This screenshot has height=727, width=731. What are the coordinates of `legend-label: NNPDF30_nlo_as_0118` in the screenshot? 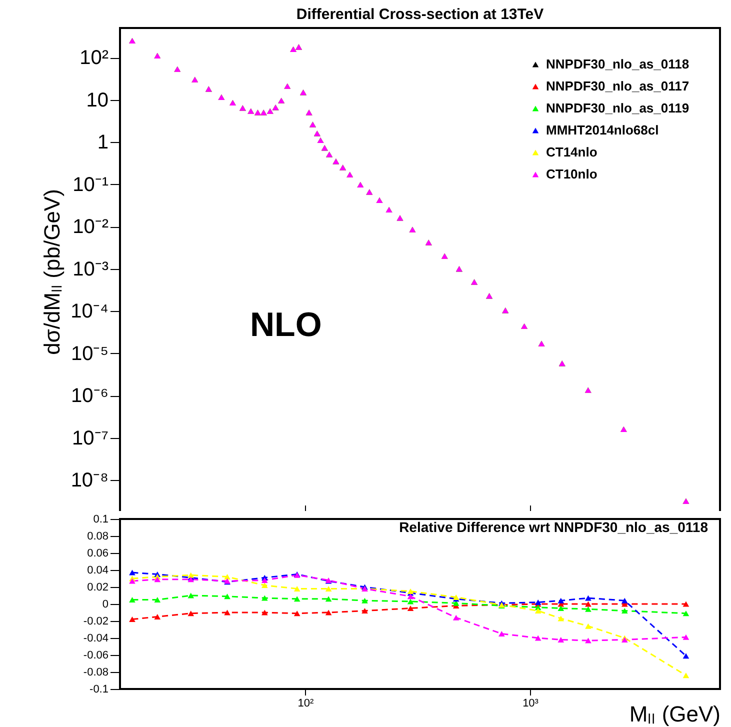 It's located at (618, 64).